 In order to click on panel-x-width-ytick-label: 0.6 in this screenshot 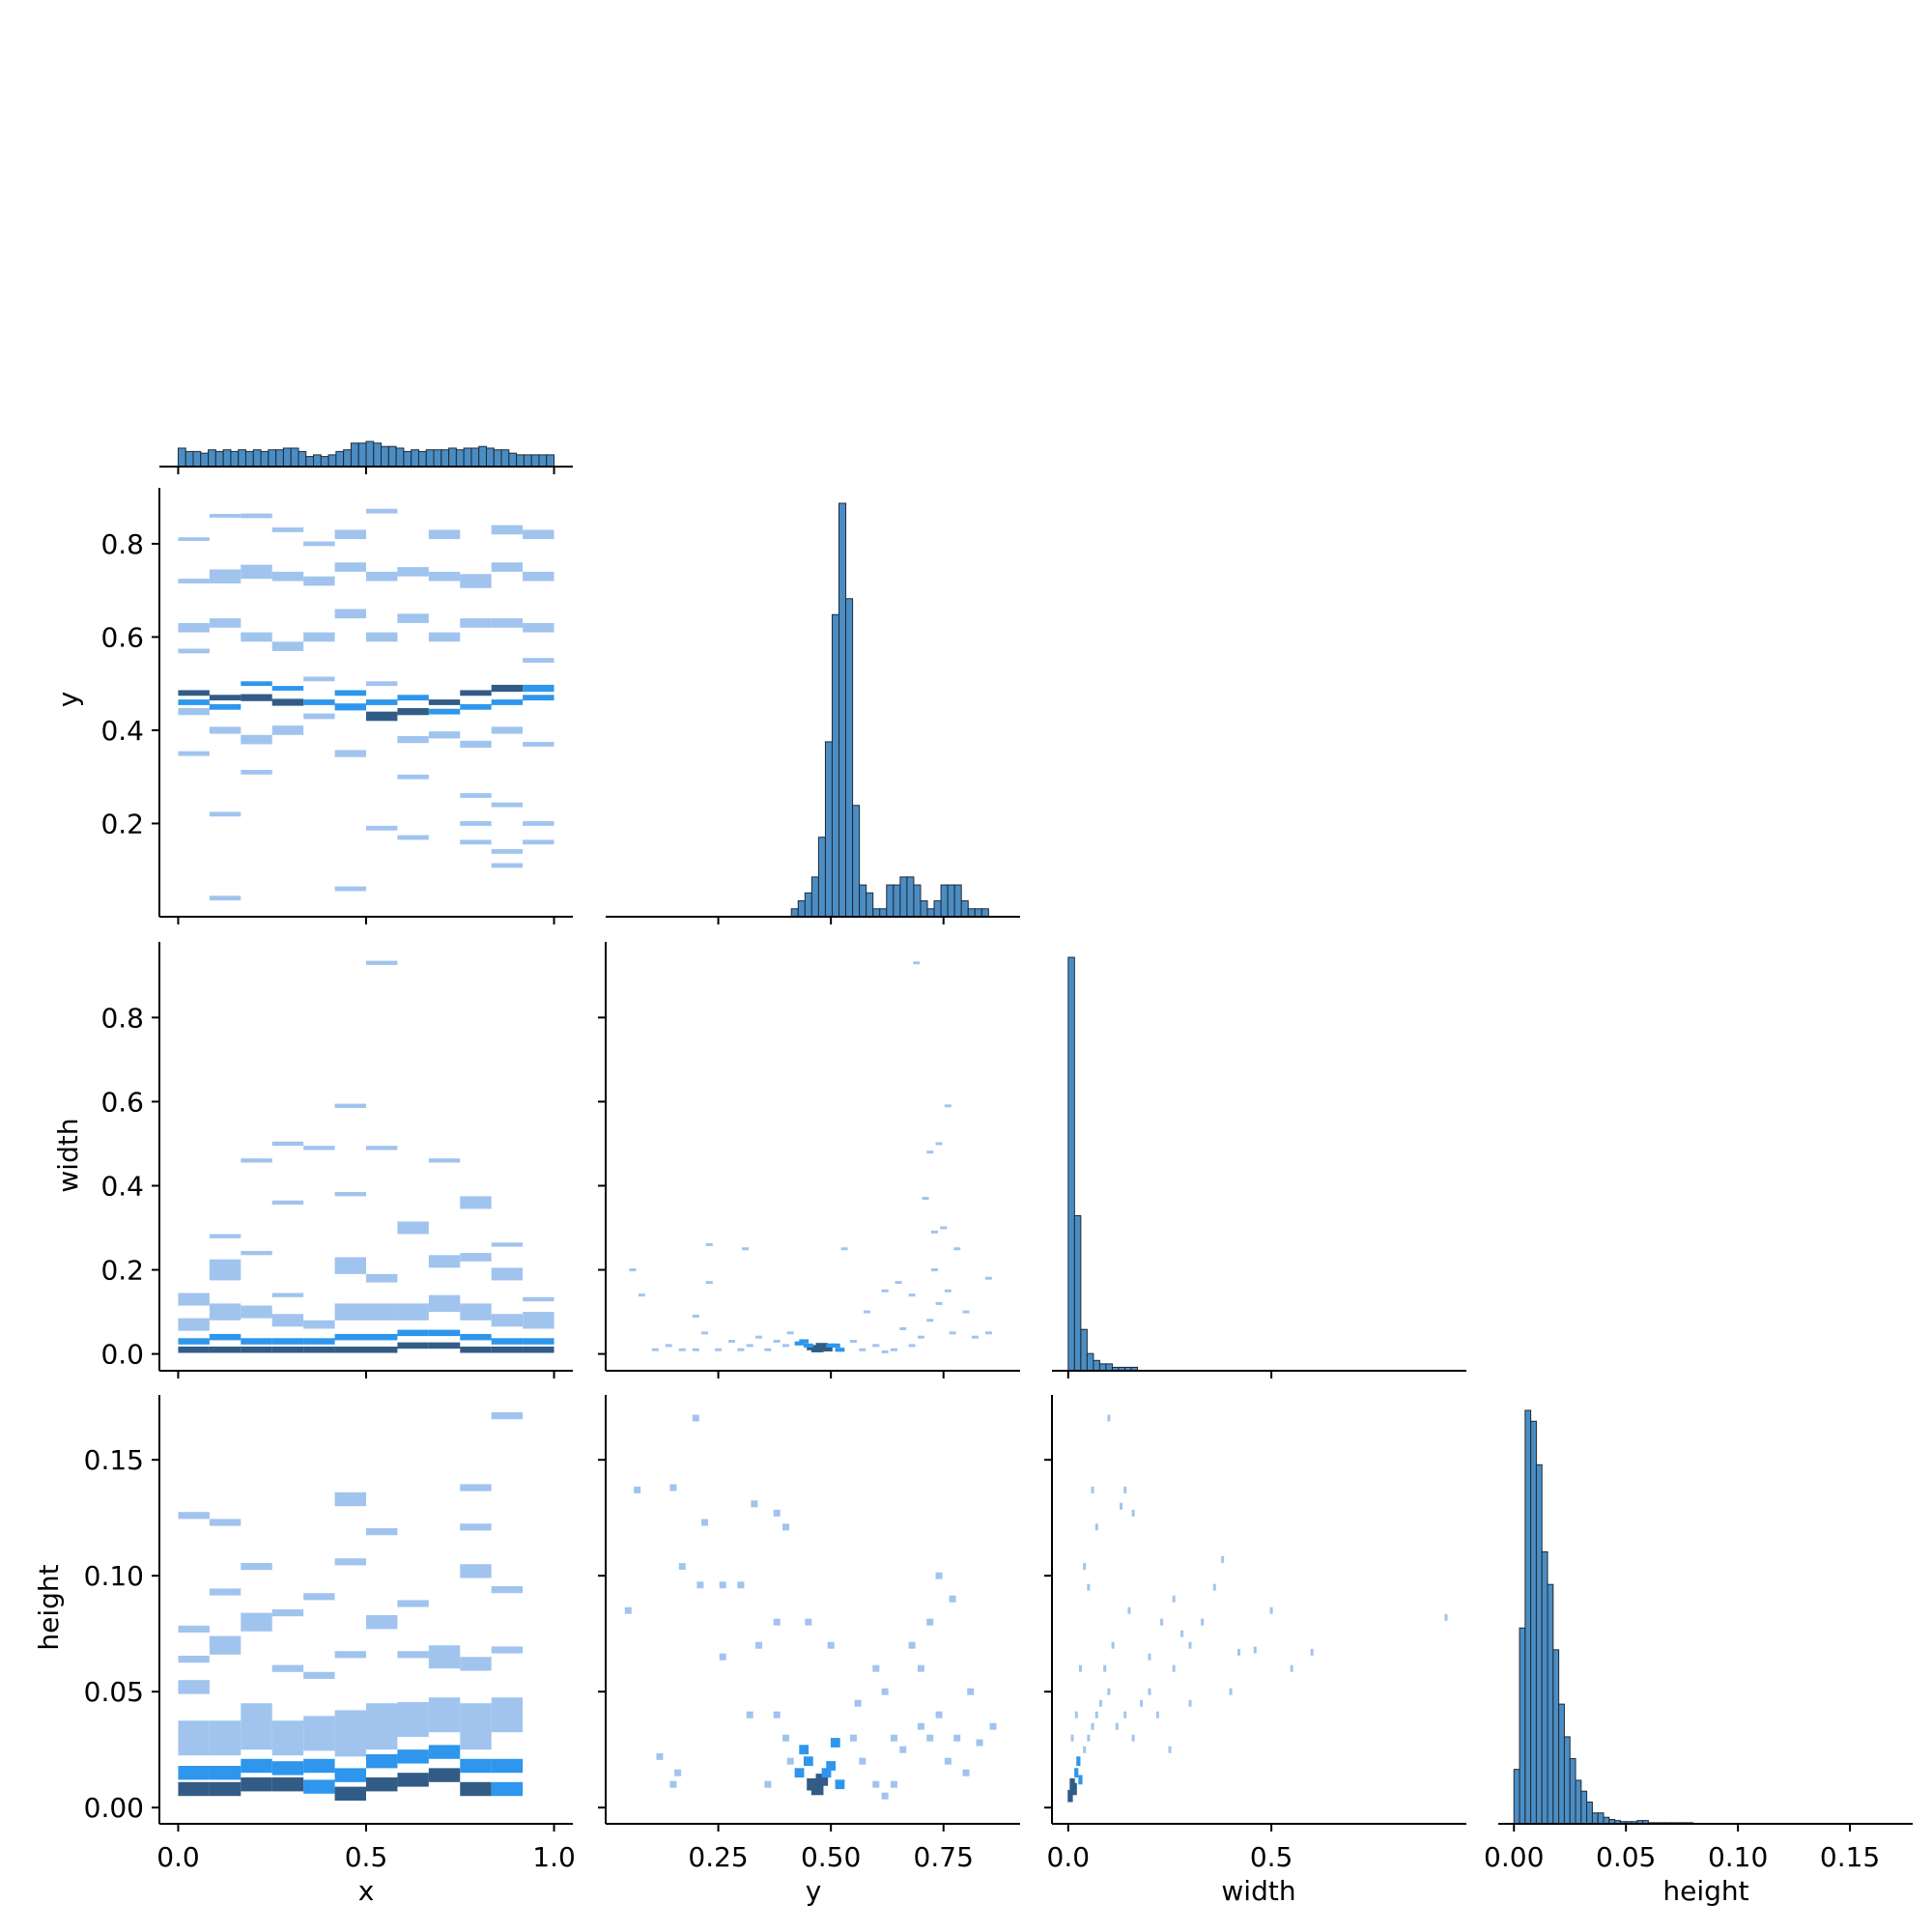, I will do `click(122, 1102)`.